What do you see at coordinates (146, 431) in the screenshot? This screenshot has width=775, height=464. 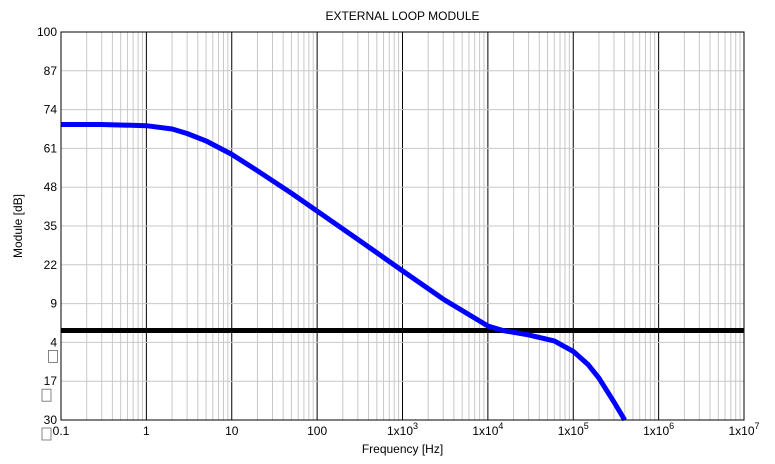 I see `x-tick-label: 1` at bounding box center [146, 431].